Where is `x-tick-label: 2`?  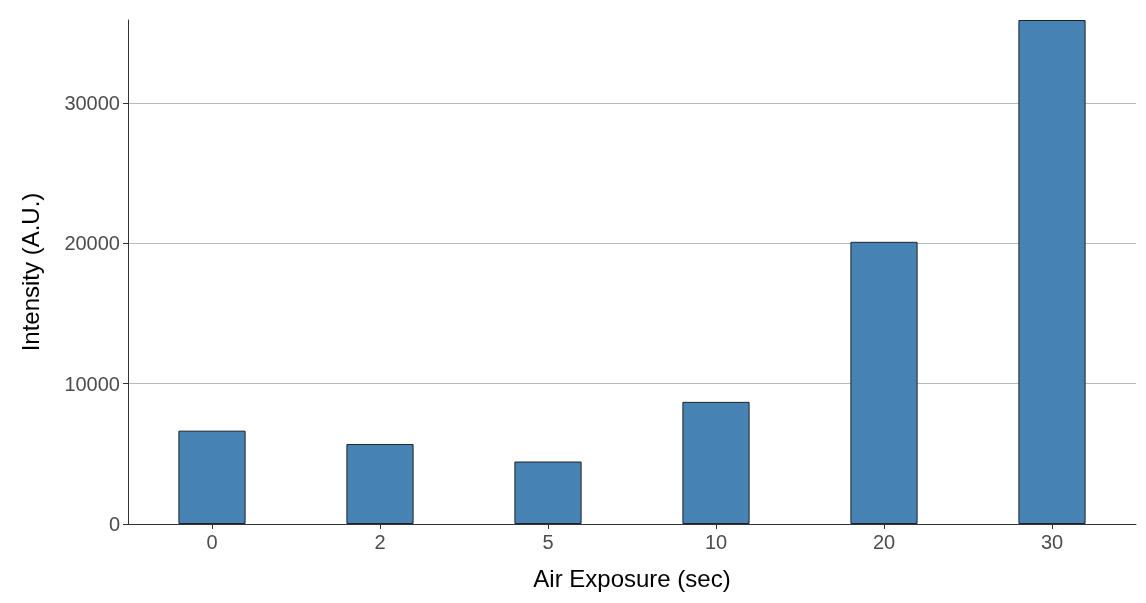
x-tick-label: 2 is located at coordinates (380, 542).